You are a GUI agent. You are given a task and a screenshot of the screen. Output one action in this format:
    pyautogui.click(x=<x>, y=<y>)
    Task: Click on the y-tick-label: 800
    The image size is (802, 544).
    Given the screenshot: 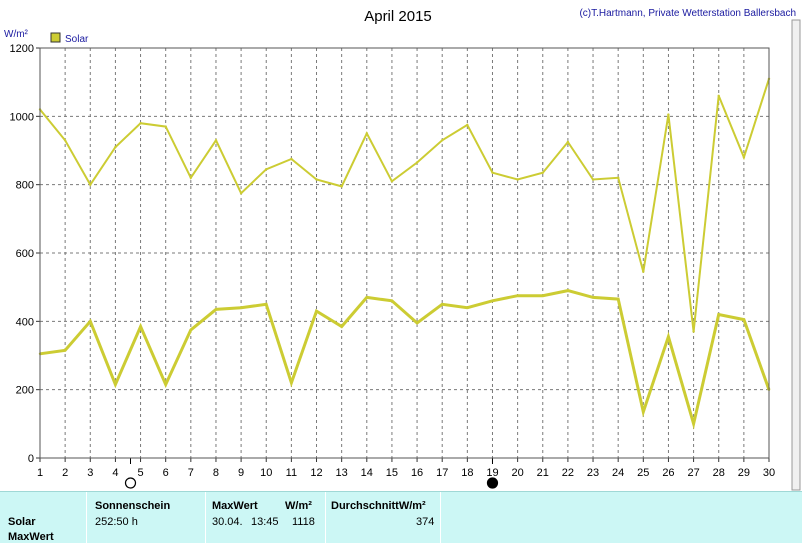 What is the action you would take?
    pyautogui.click(x=25, y=186)
    